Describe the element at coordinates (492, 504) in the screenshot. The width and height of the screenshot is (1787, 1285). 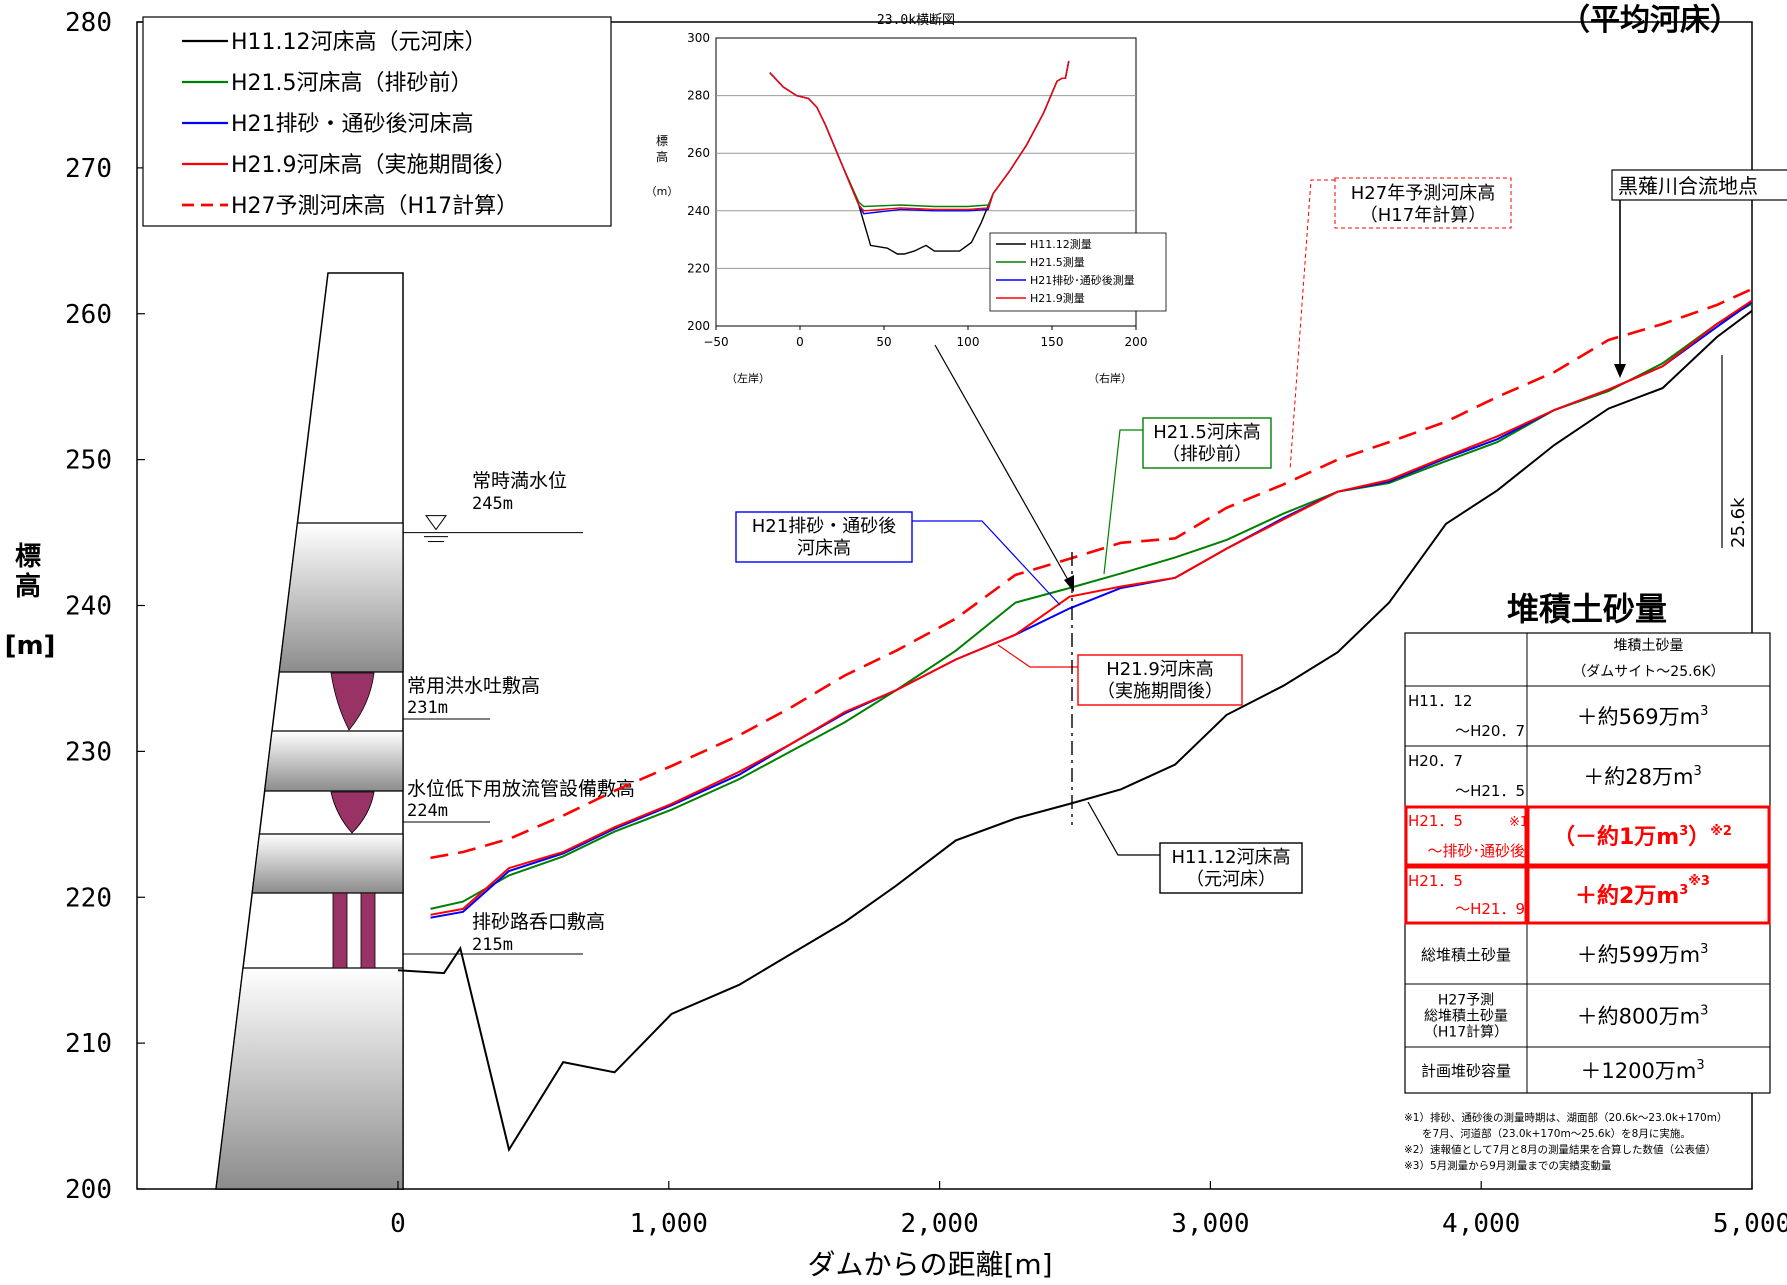
I see `water-level-value: 245m` at that location.